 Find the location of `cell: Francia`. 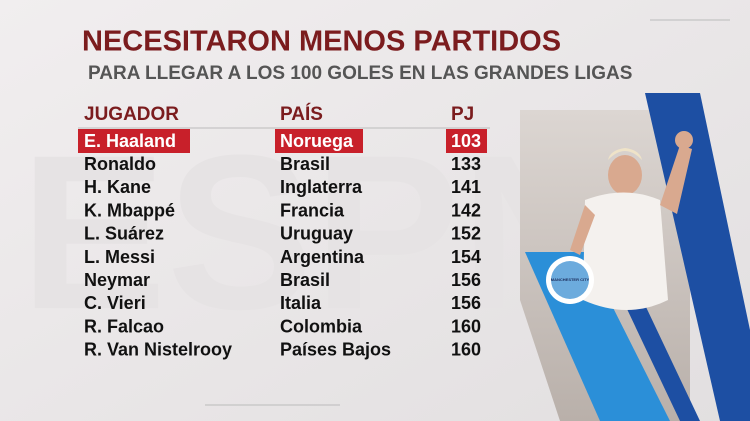

cell: Francia is located at coordinates (312, 210).